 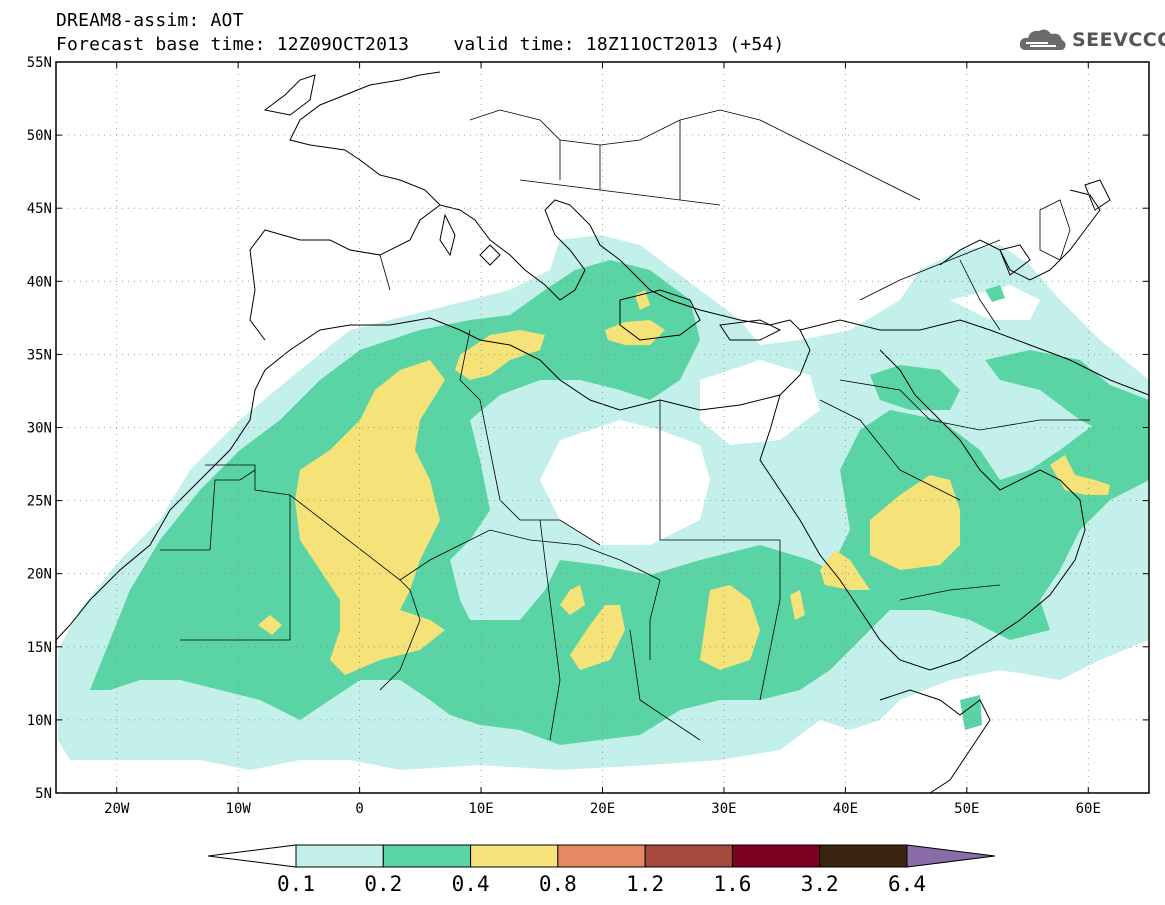 What do you see at coordinates (966, 809) in the screenshot?
I see `lon-tick-label: 50E` at bounding box center [966, 809].